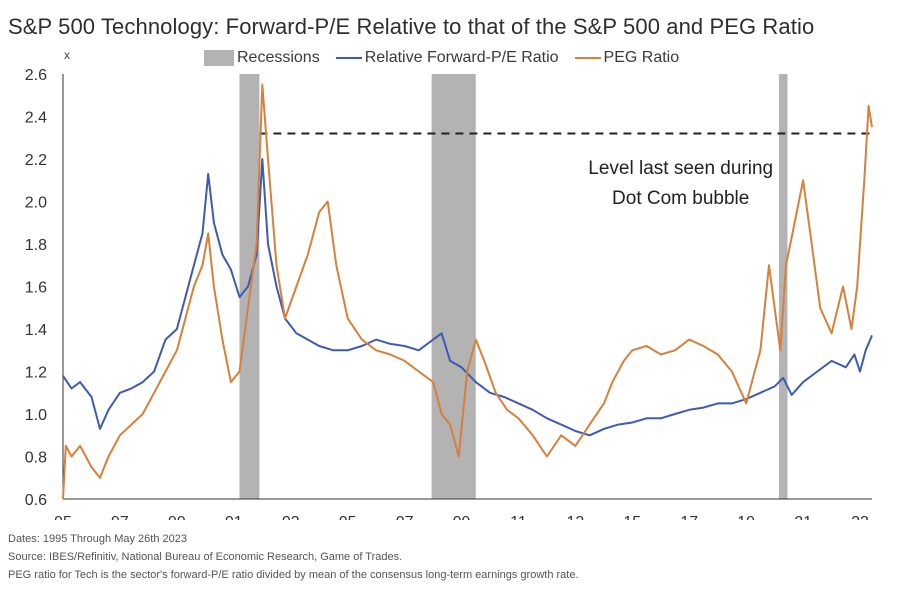 This screenshot has height=589, width=900. What do you see at coordinates (680, 198) in the screenshot?
I see `annotation-line-2: Dot Com bubble` at bounding box center [680, 198].